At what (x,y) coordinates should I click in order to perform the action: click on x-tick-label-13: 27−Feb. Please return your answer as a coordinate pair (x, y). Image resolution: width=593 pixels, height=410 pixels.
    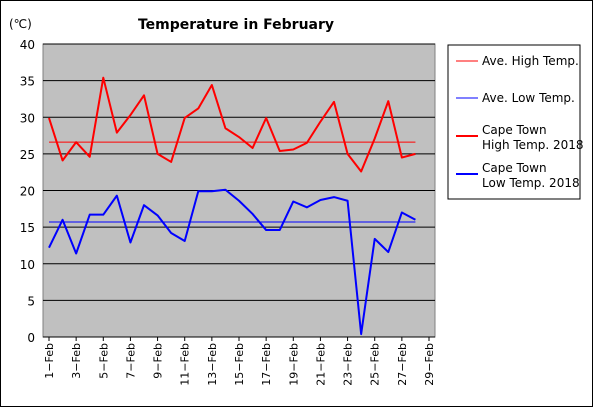
    Looking at the image, I should click on (402, 364).